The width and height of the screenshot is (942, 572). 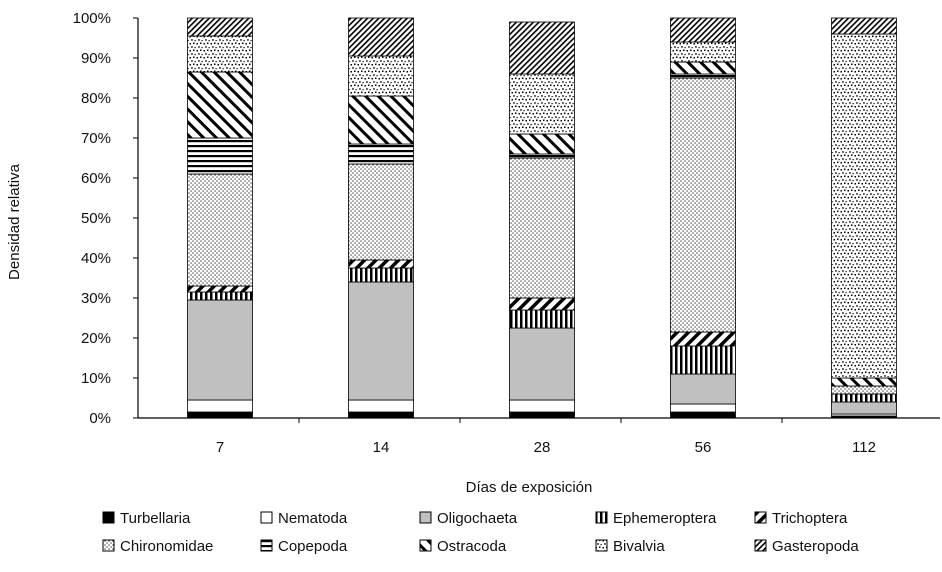 What do you see at coordinates (760, 517) in the screenshot?
I see `legend-swatch-trichoptera` at bounding box center [760, 517].